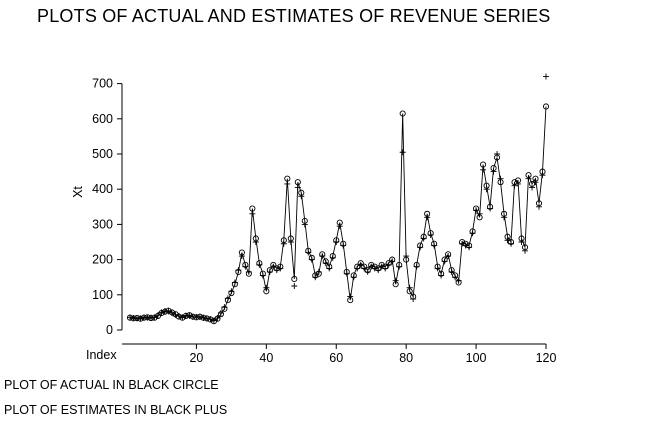 The image size is (650, 434). I want to click on legend-caption-estimates: PLOT OF ESTIMATES IN BLACK PLUS, so click(116, 410).